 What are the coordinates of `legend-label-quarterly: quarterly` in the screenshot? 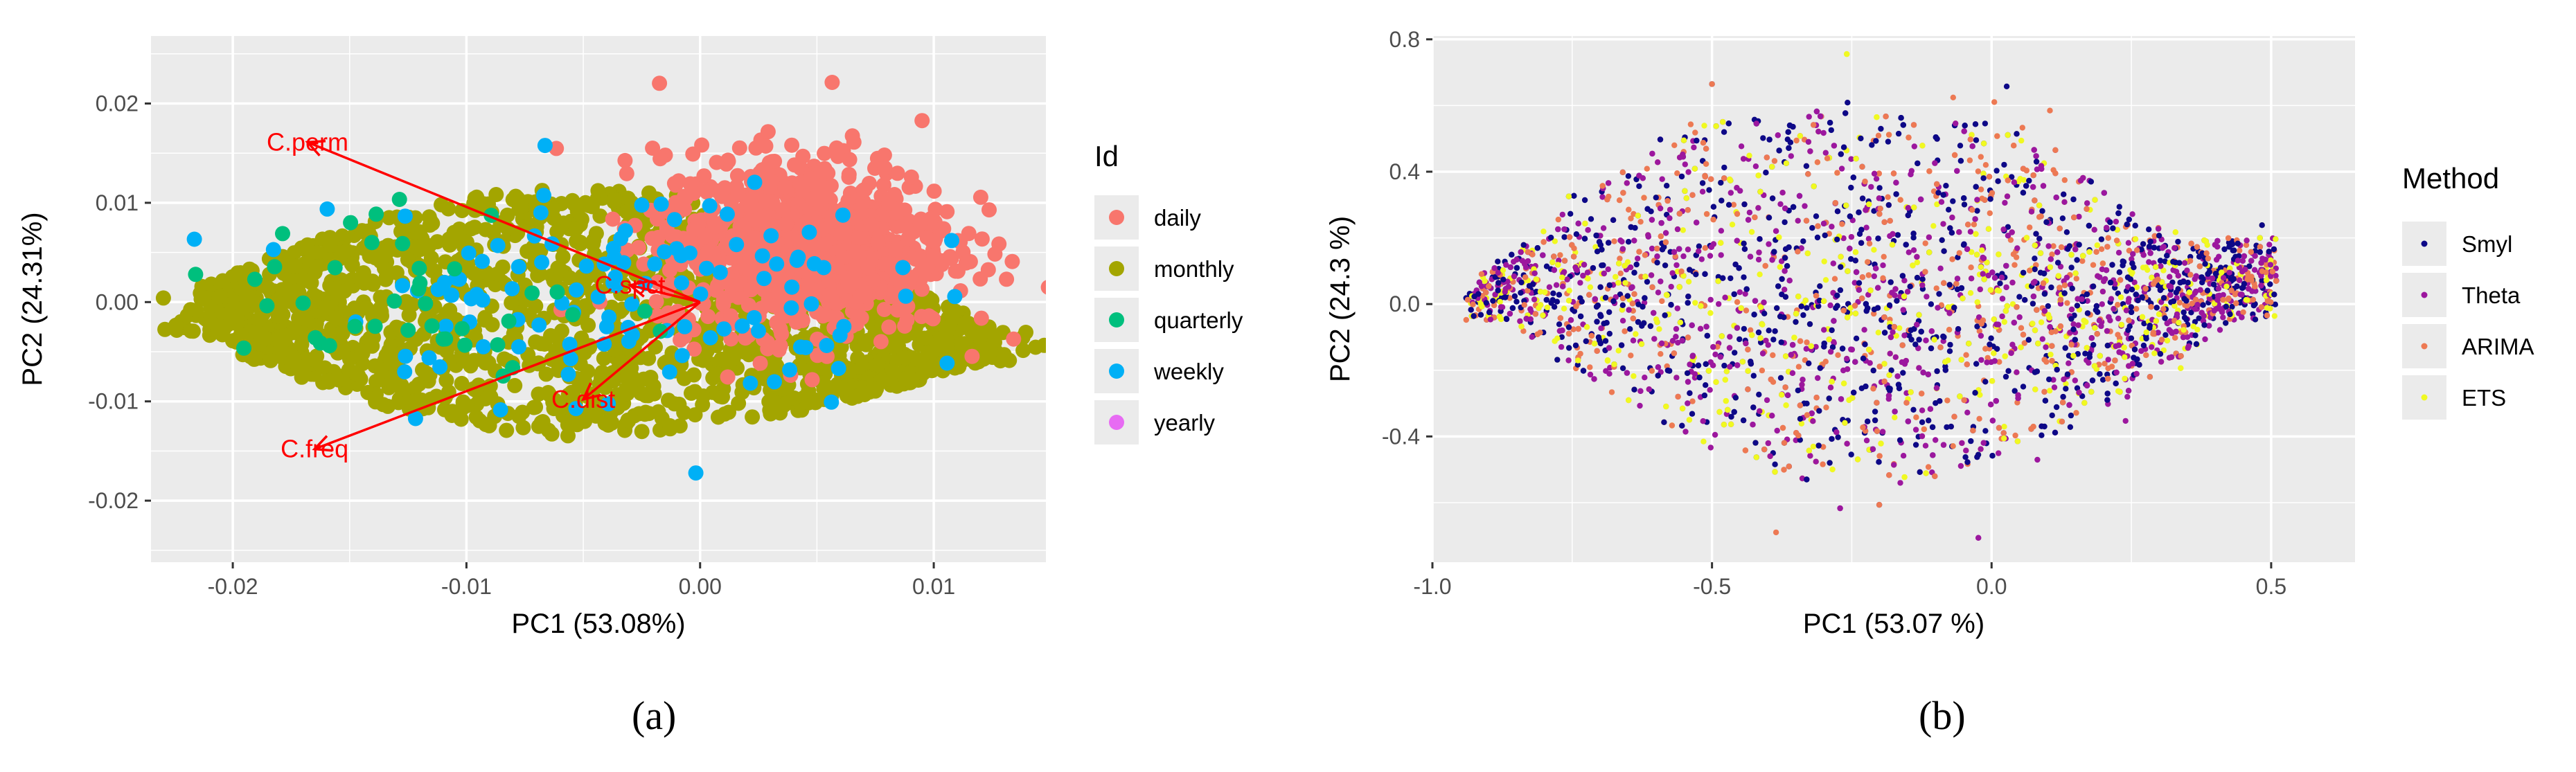 It's located at (1198, 320).